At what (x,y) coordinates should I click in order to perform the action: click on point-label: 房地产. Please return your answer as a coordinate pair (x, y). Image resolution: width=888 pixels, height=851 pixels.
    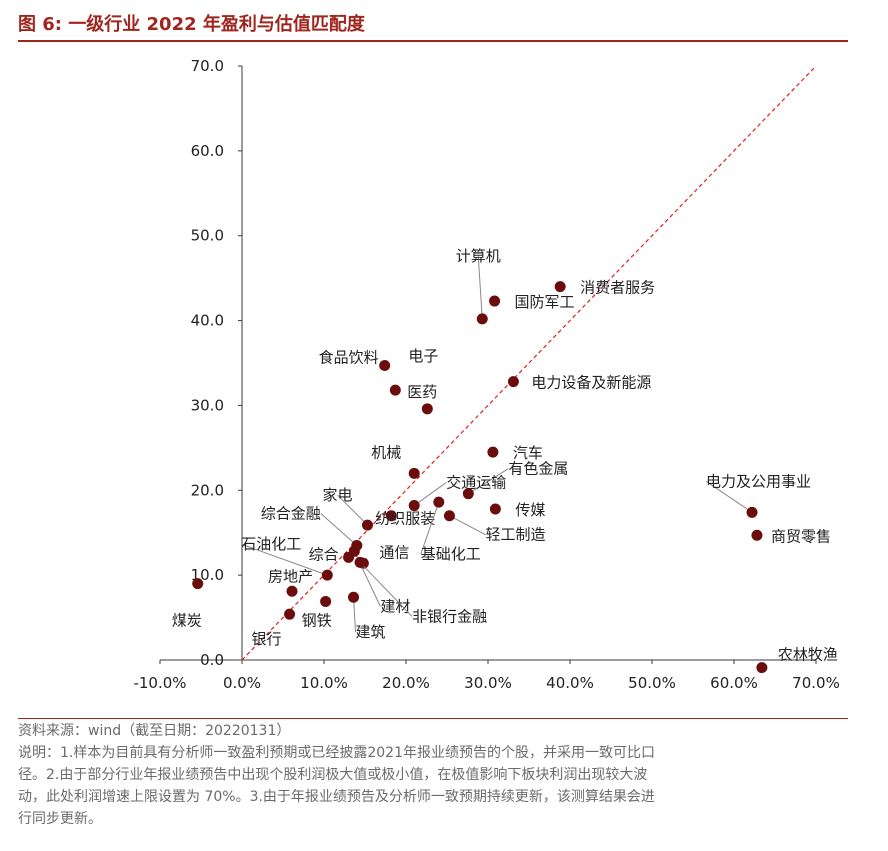
    Looking at the image, I should click on (290, 576).